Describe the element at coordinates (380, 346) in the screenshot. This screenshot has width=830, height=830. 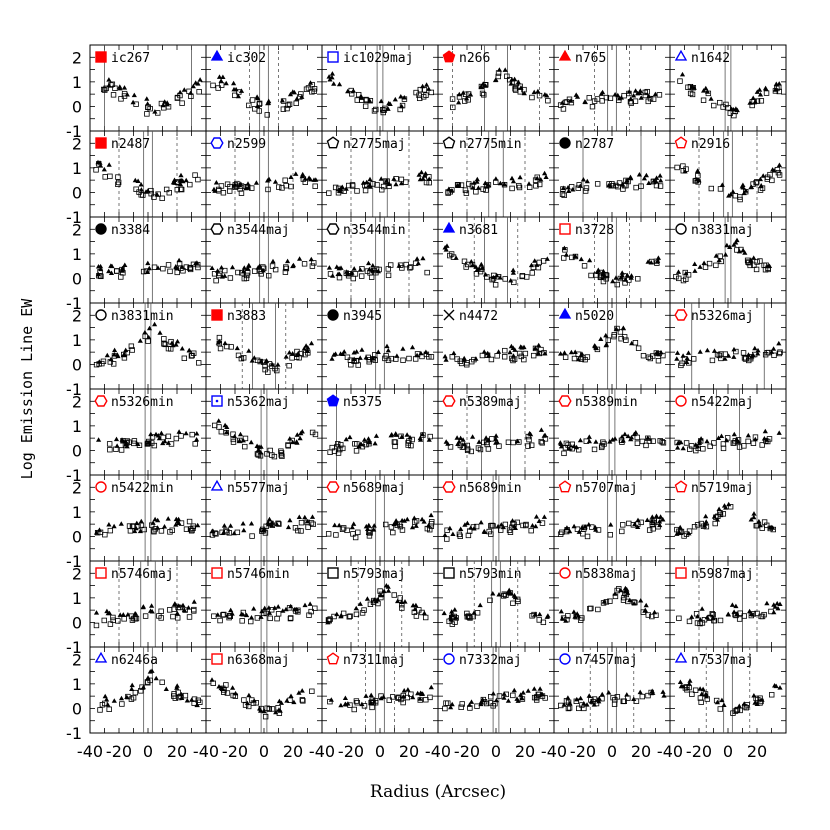
I see `panel-n3945: n3945` at that location.